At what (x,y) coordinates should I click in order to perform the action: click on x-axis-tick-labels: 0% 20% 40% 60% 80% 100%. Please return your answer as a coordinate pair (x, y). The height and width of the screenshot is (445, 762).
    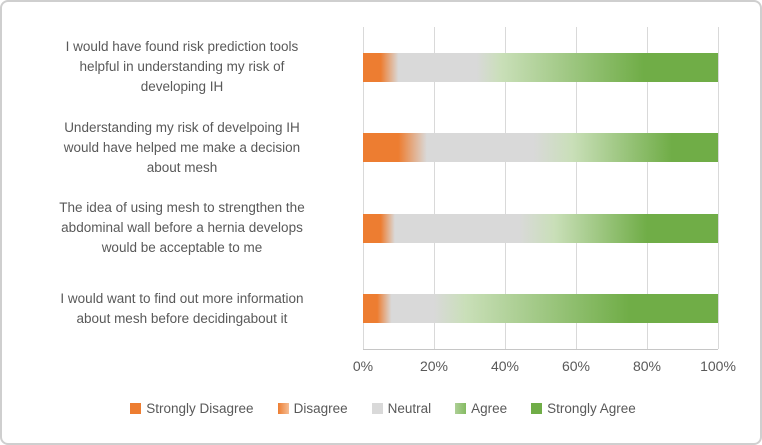
    Looking at the image, I should click on (544, 368).